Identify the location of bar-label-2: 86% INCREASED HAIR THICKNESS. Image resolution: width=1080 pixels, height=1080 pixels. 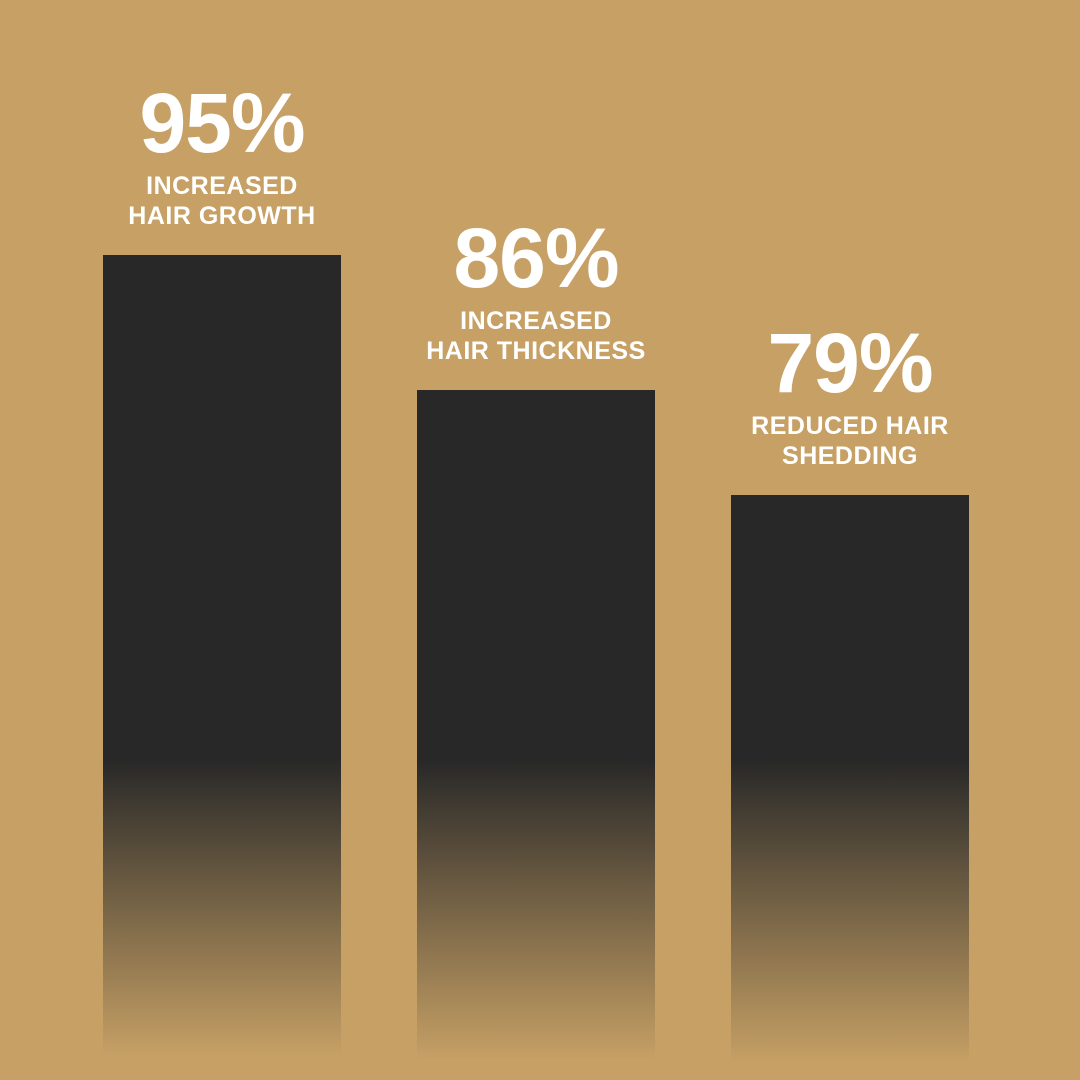
(536, 288).